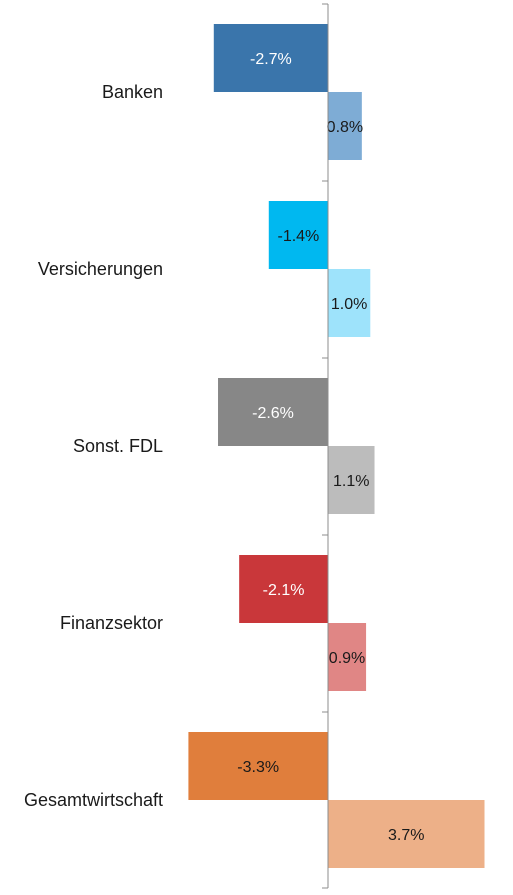  I want to click on data-label: -3.3%, so click(258, 767).